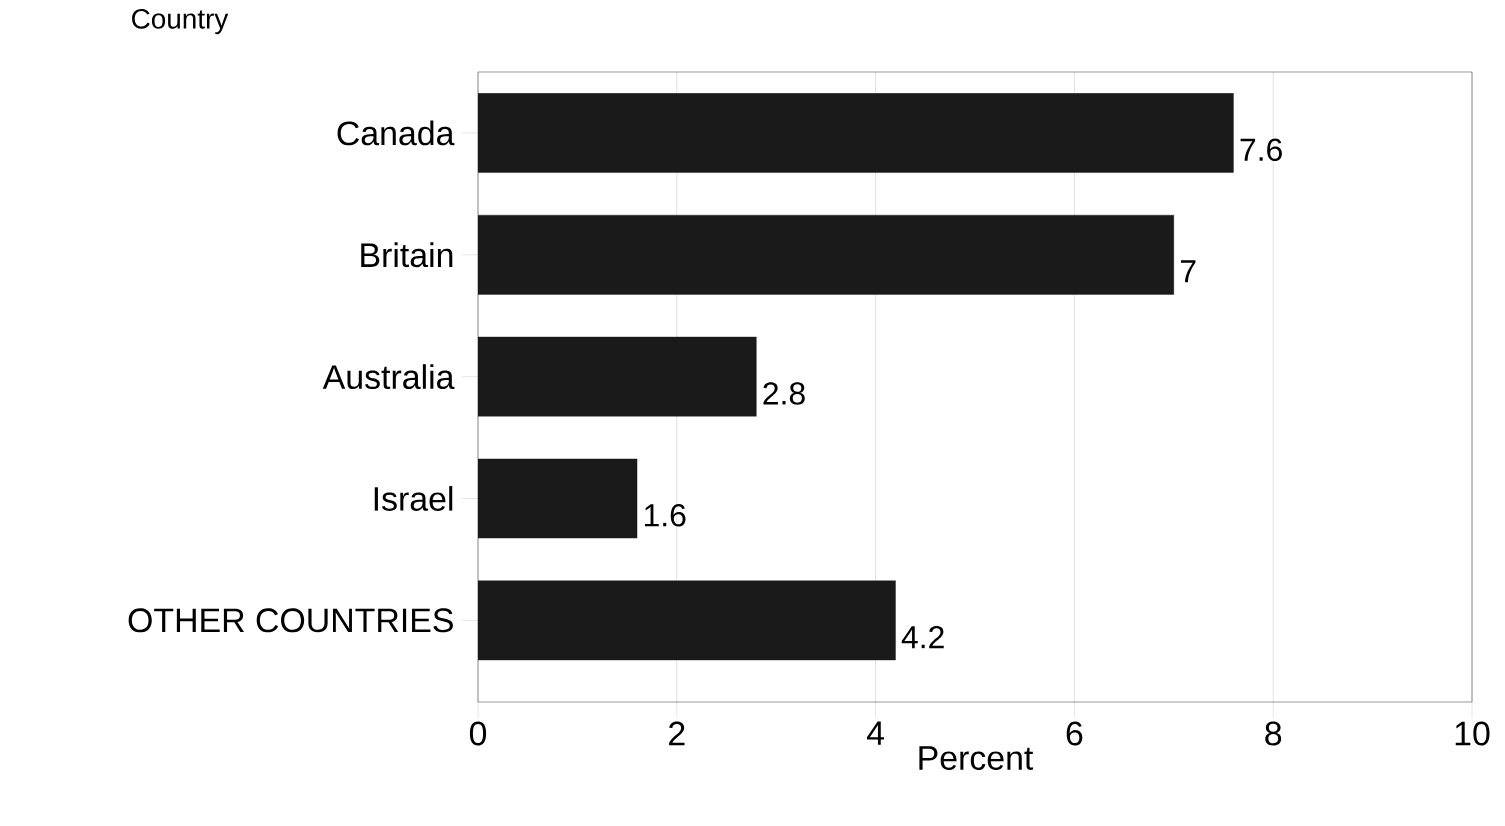 The image size is (1505, 826). Describe the element at coordinates (1261, 150) in the screenshot. I see `data-label: 7.6` at that location.